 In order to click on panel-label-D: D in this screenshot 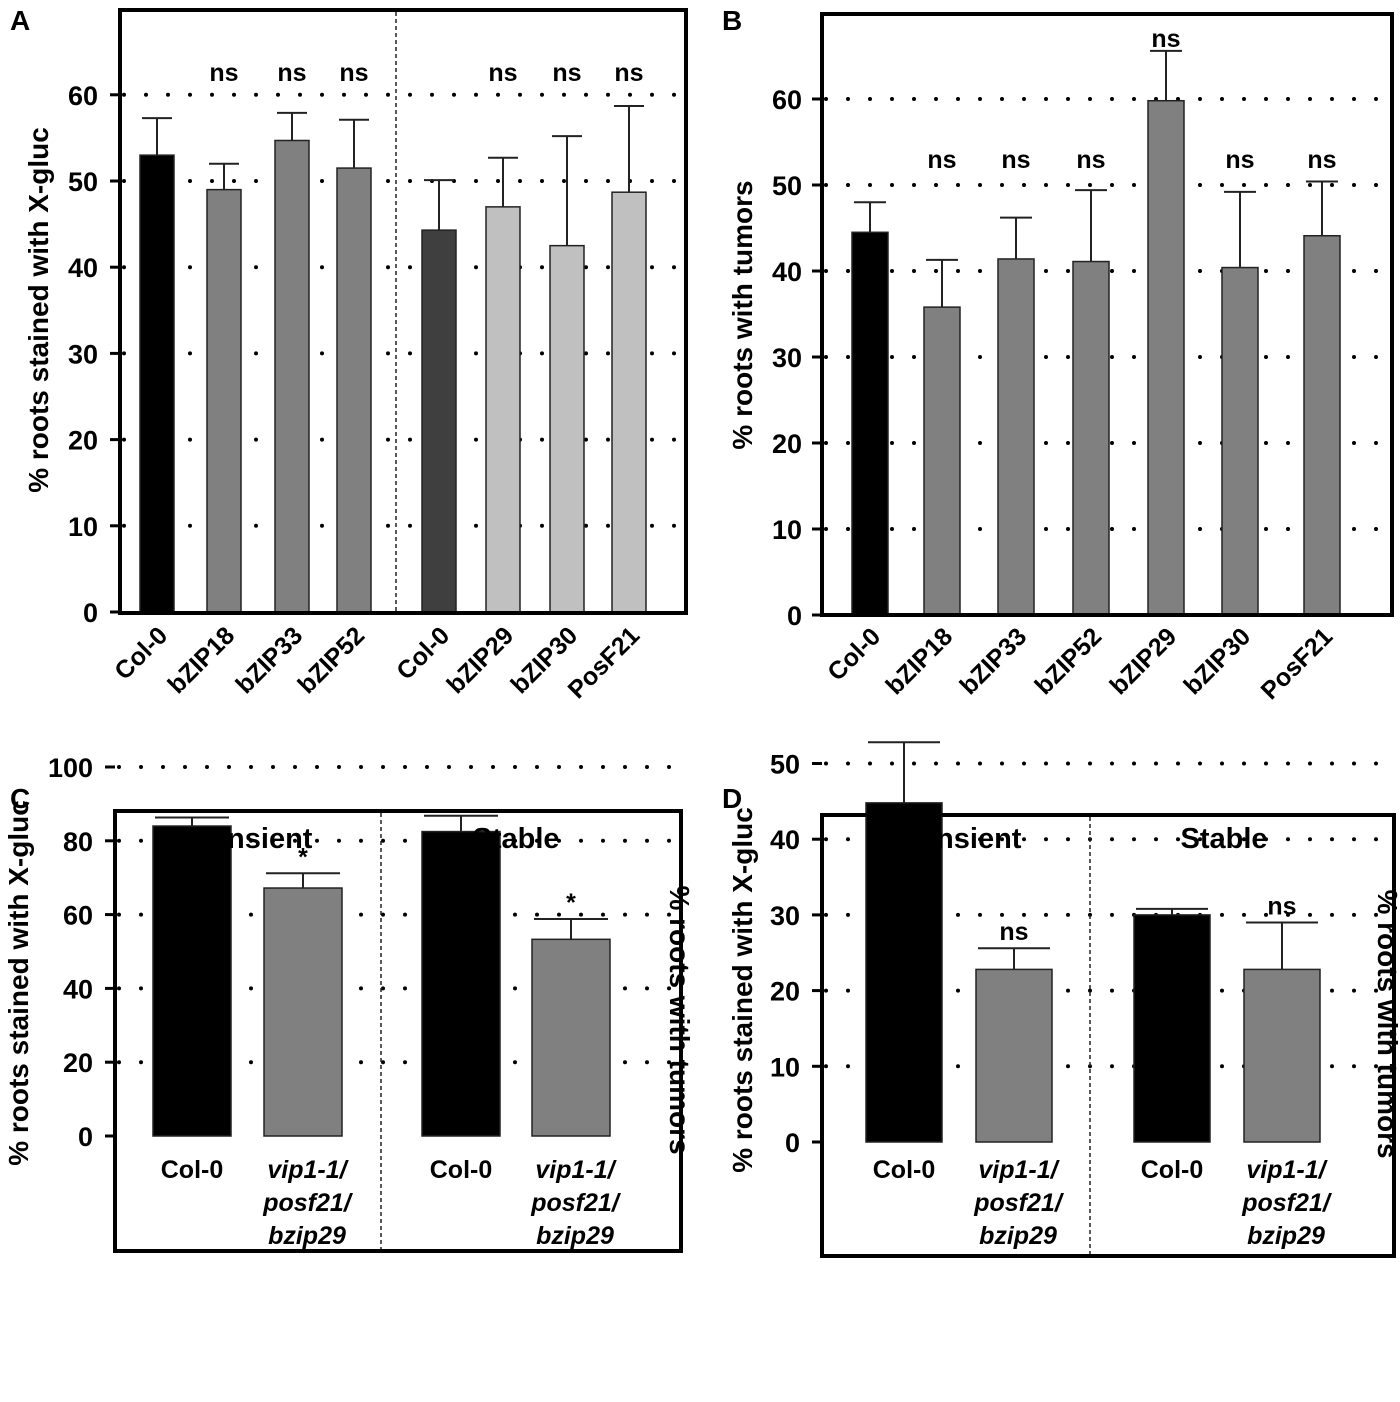, I will do `click(732, 798)`.